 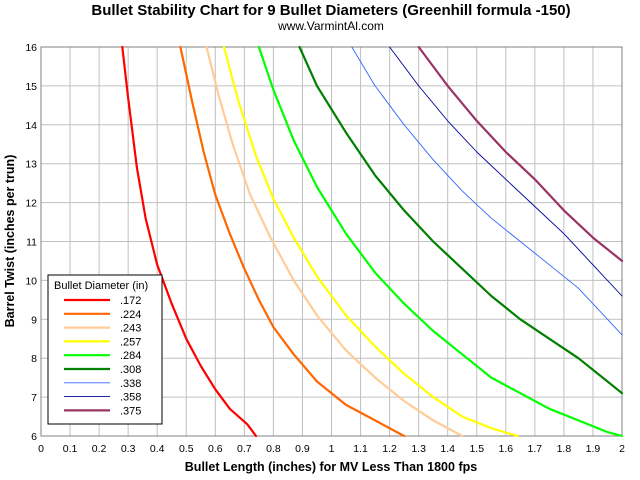 What do you see at coordinates (41, 449) in the screenshot?
I see `x-tick-label: 0` at bounding box center [41, 449].